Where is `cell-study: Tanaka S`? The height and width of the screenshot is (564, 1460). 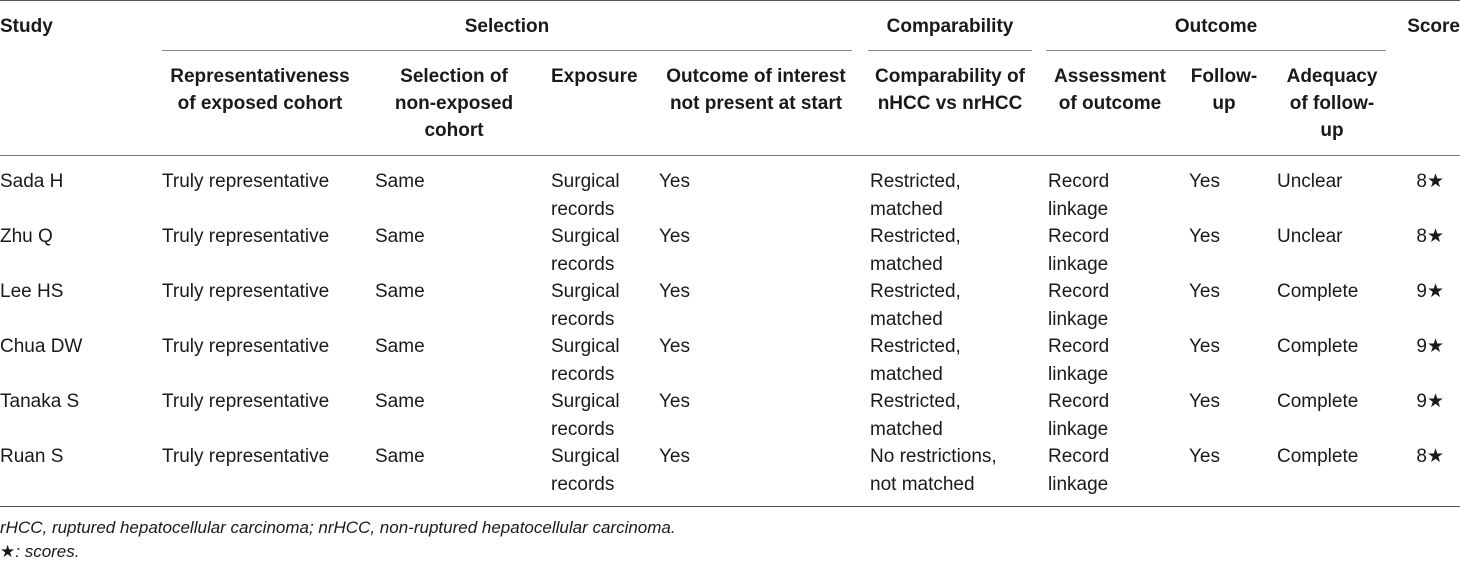 cell-study: Tanaka S is located at coordinates (40, 401).